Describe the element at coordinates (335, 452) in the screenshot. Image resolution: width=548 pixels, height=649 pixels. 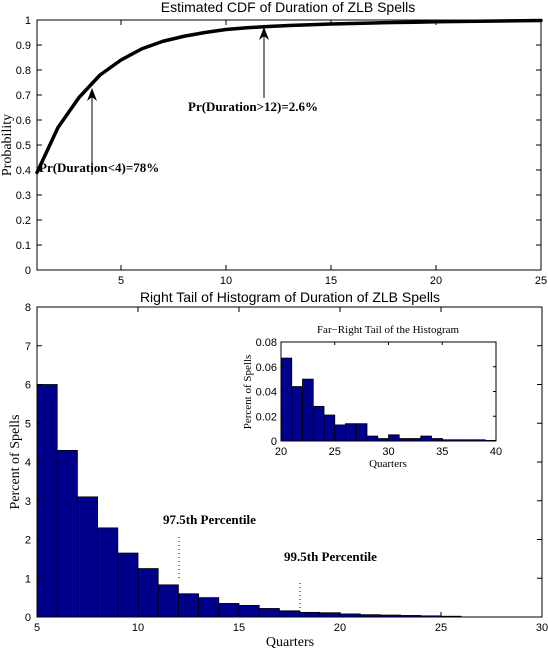
I see `inset-xtick-label: 25` at that location.